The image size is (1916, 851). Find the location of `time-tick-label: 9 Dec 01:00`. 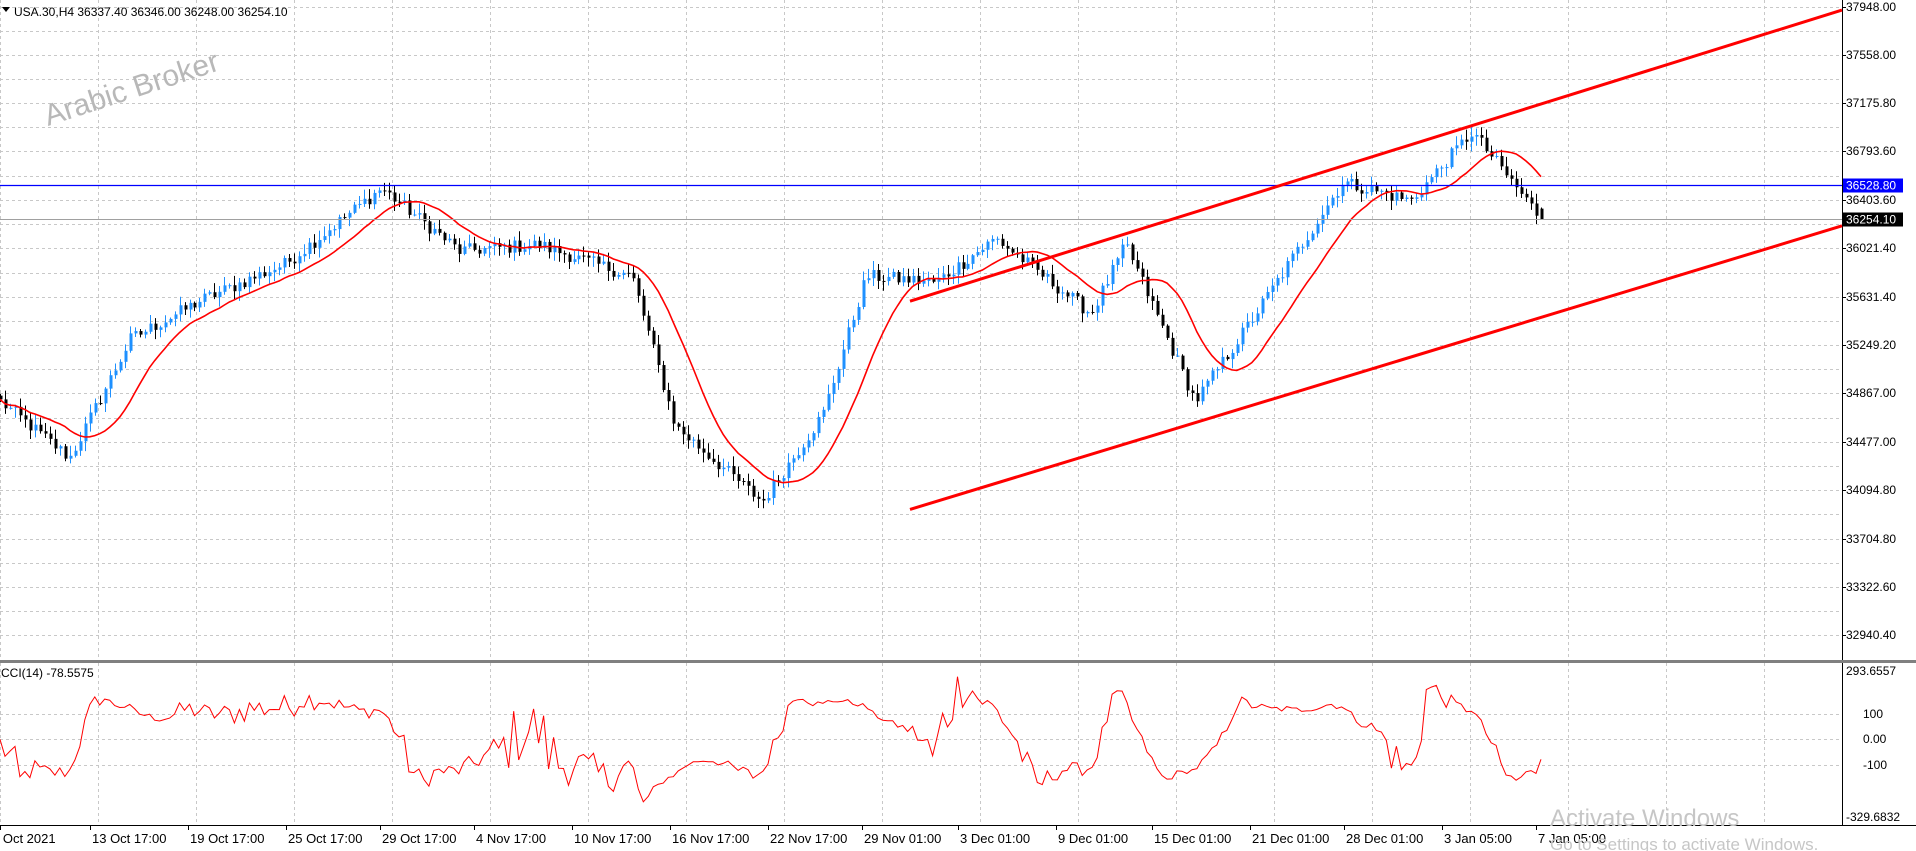

time-tick-label: 9 Dec 01:00 is located at coordinates (1093, 838).